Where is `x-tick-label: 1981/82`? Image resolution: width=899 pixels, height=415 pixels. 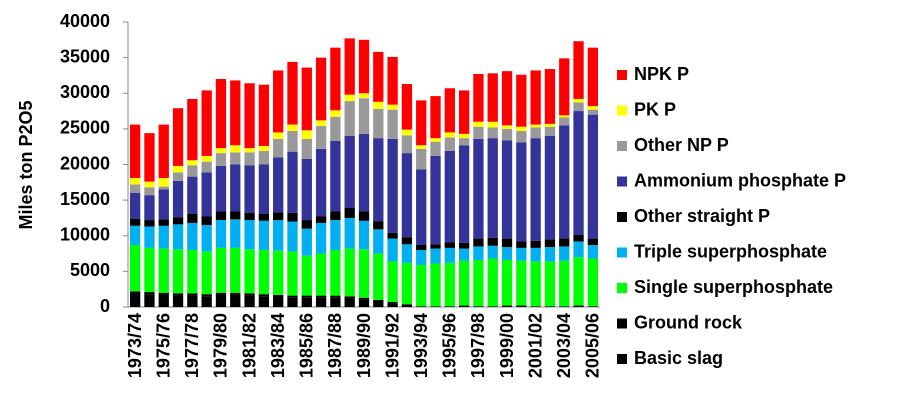 x-tick-label: 1981/82 is located at coordinates (249, 345).